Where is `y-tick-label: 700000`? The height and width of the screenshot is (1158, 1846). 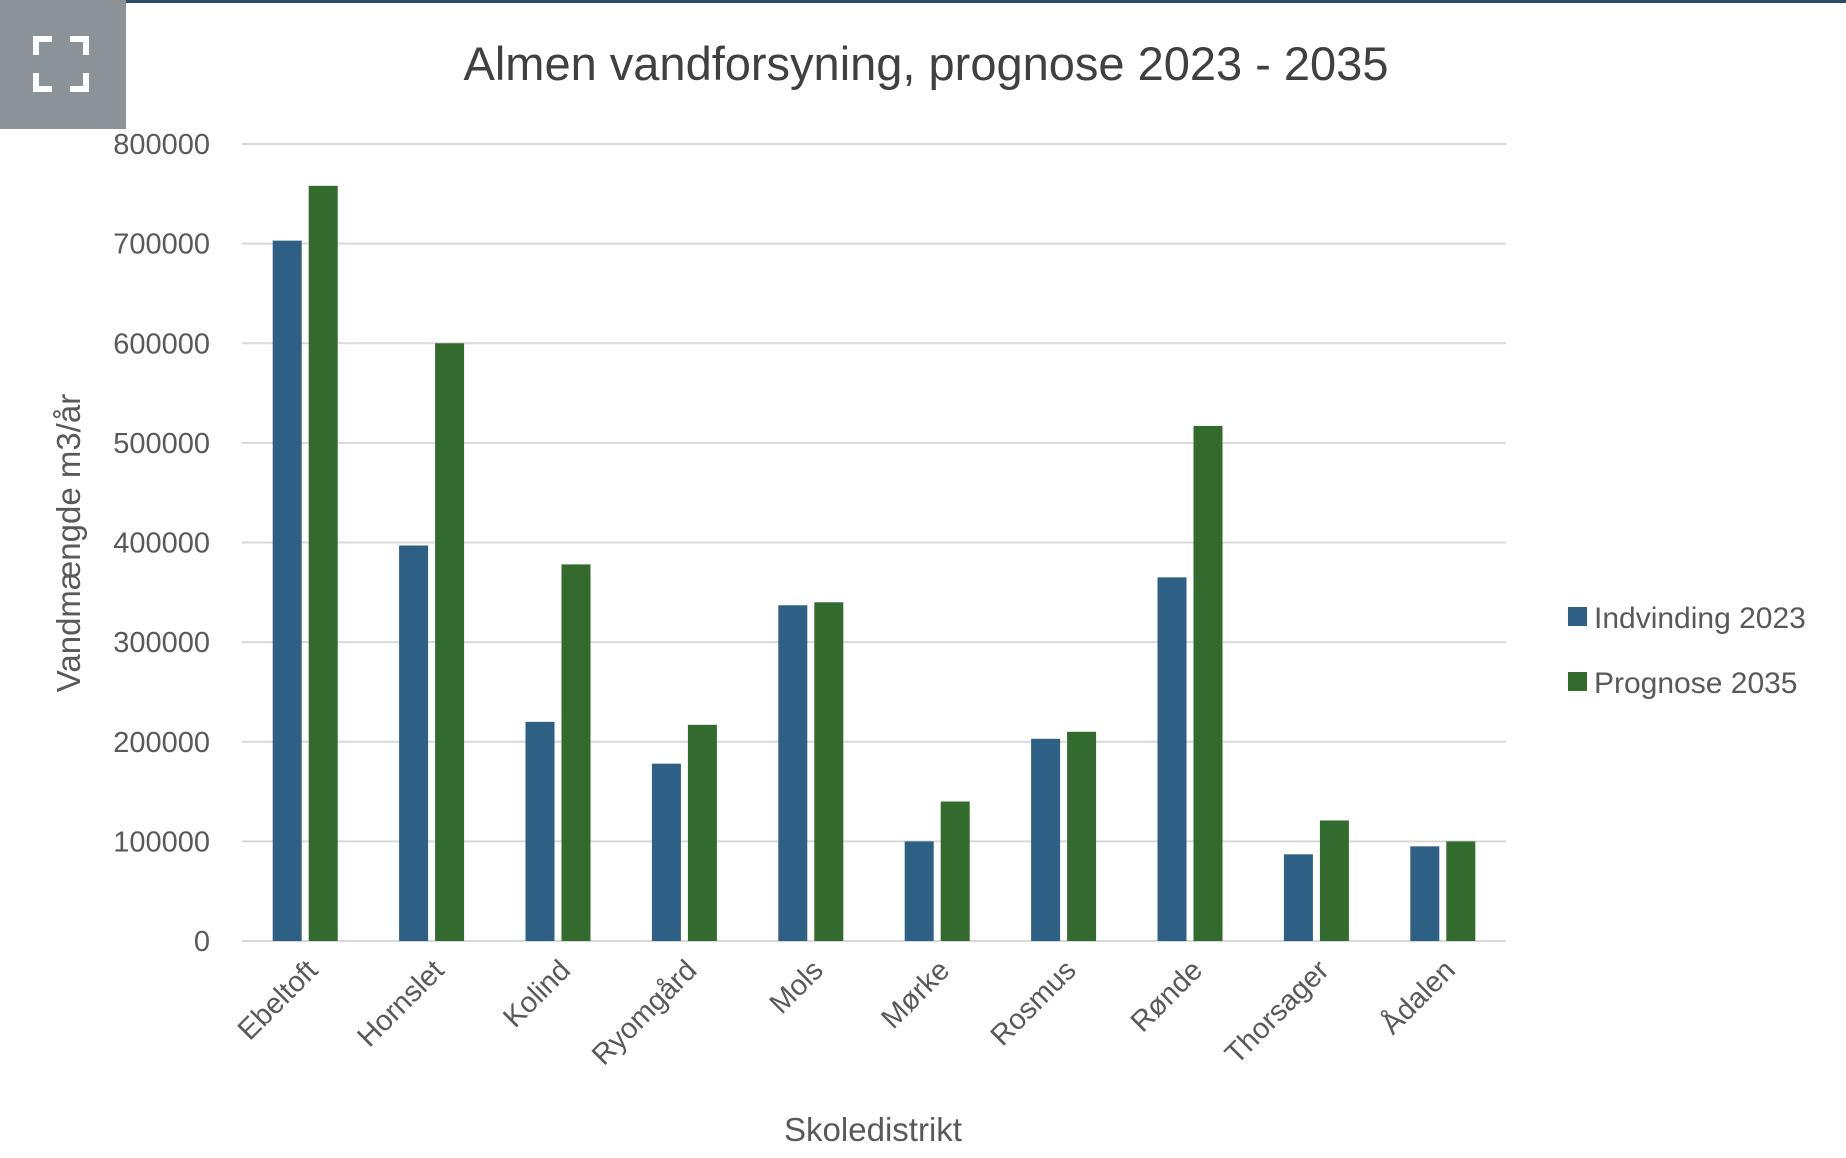 y-tick-label: 700000 is located at coordinates (161, 245).